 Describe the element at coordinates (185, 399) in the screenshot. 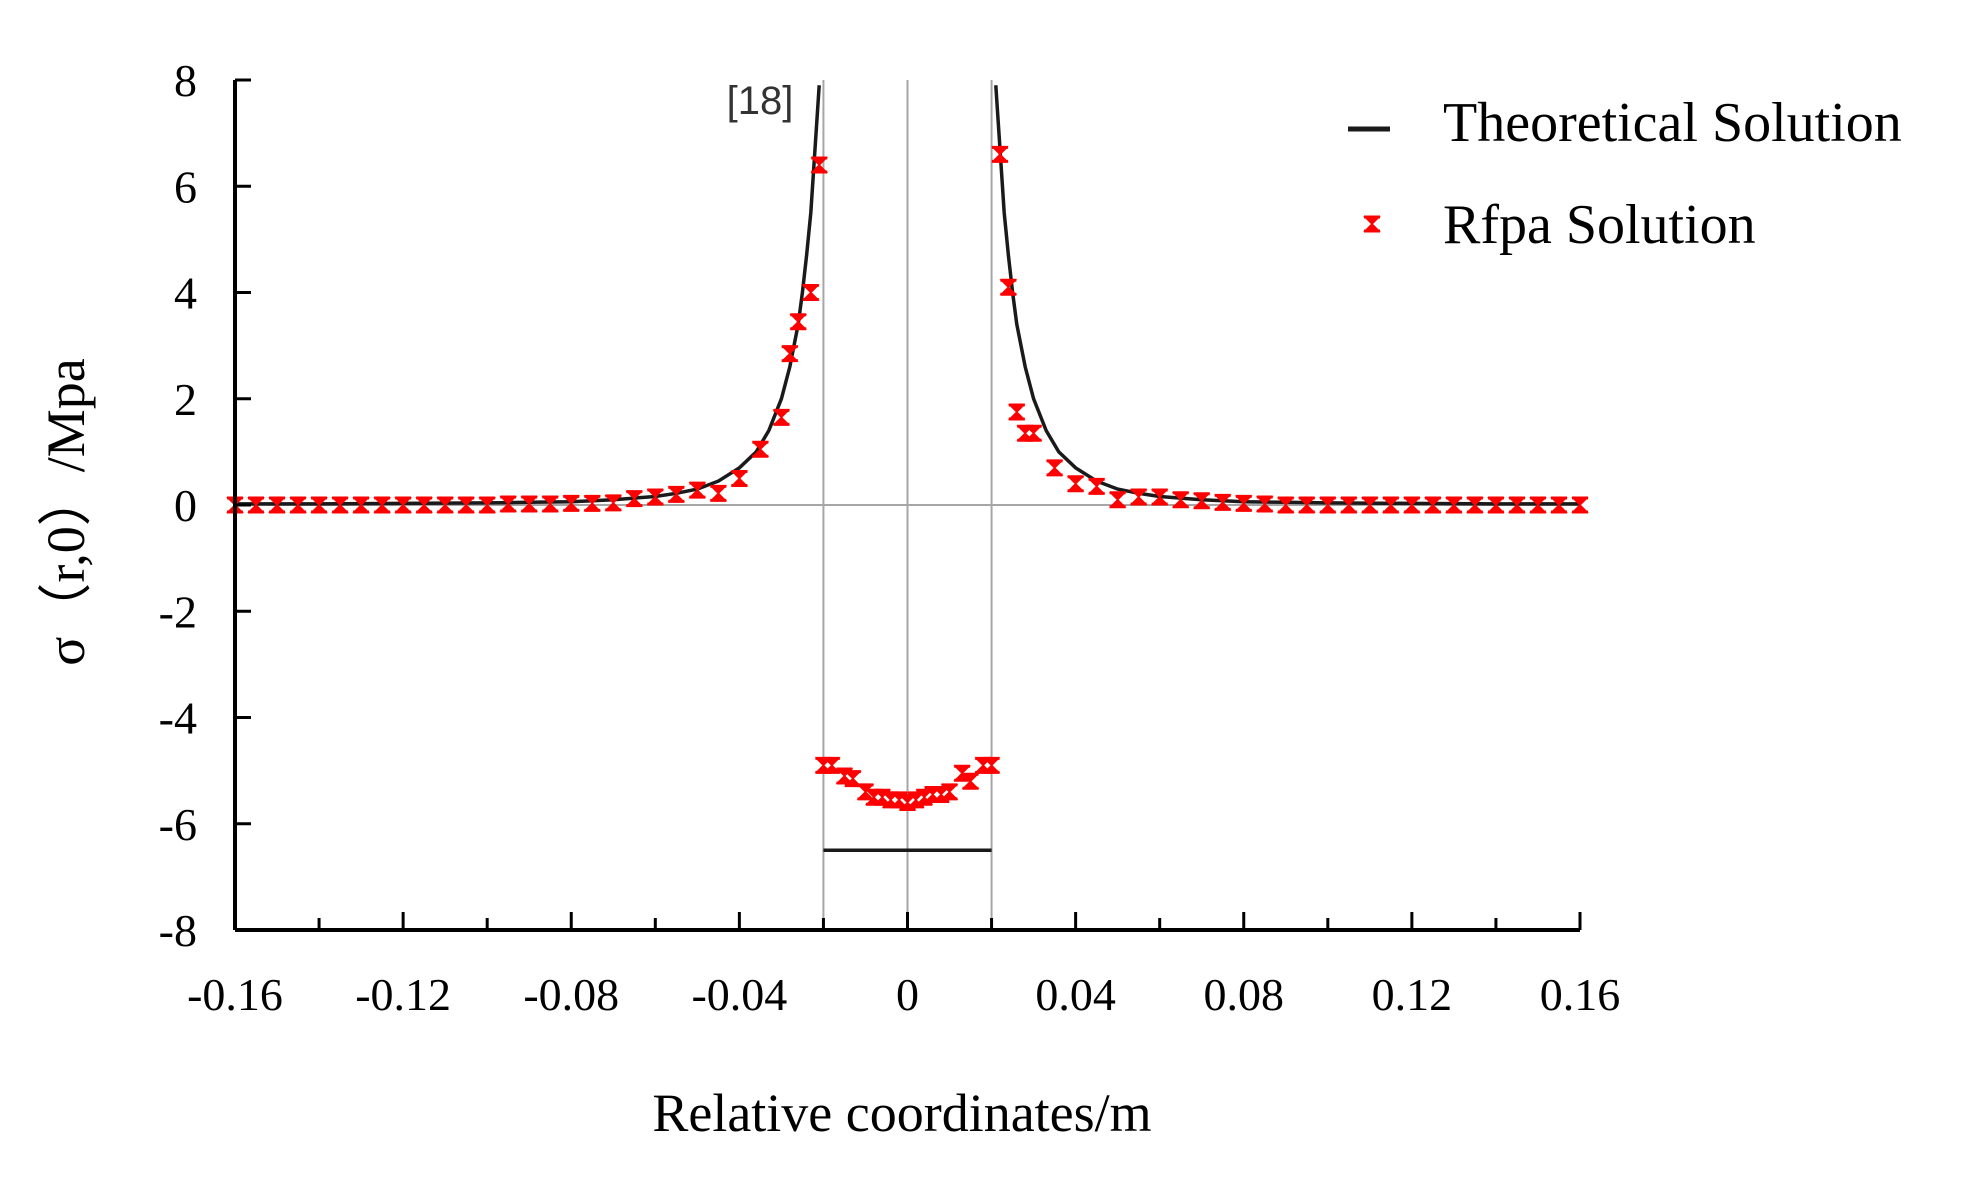

I see `y-tick-label: 2` at that location.